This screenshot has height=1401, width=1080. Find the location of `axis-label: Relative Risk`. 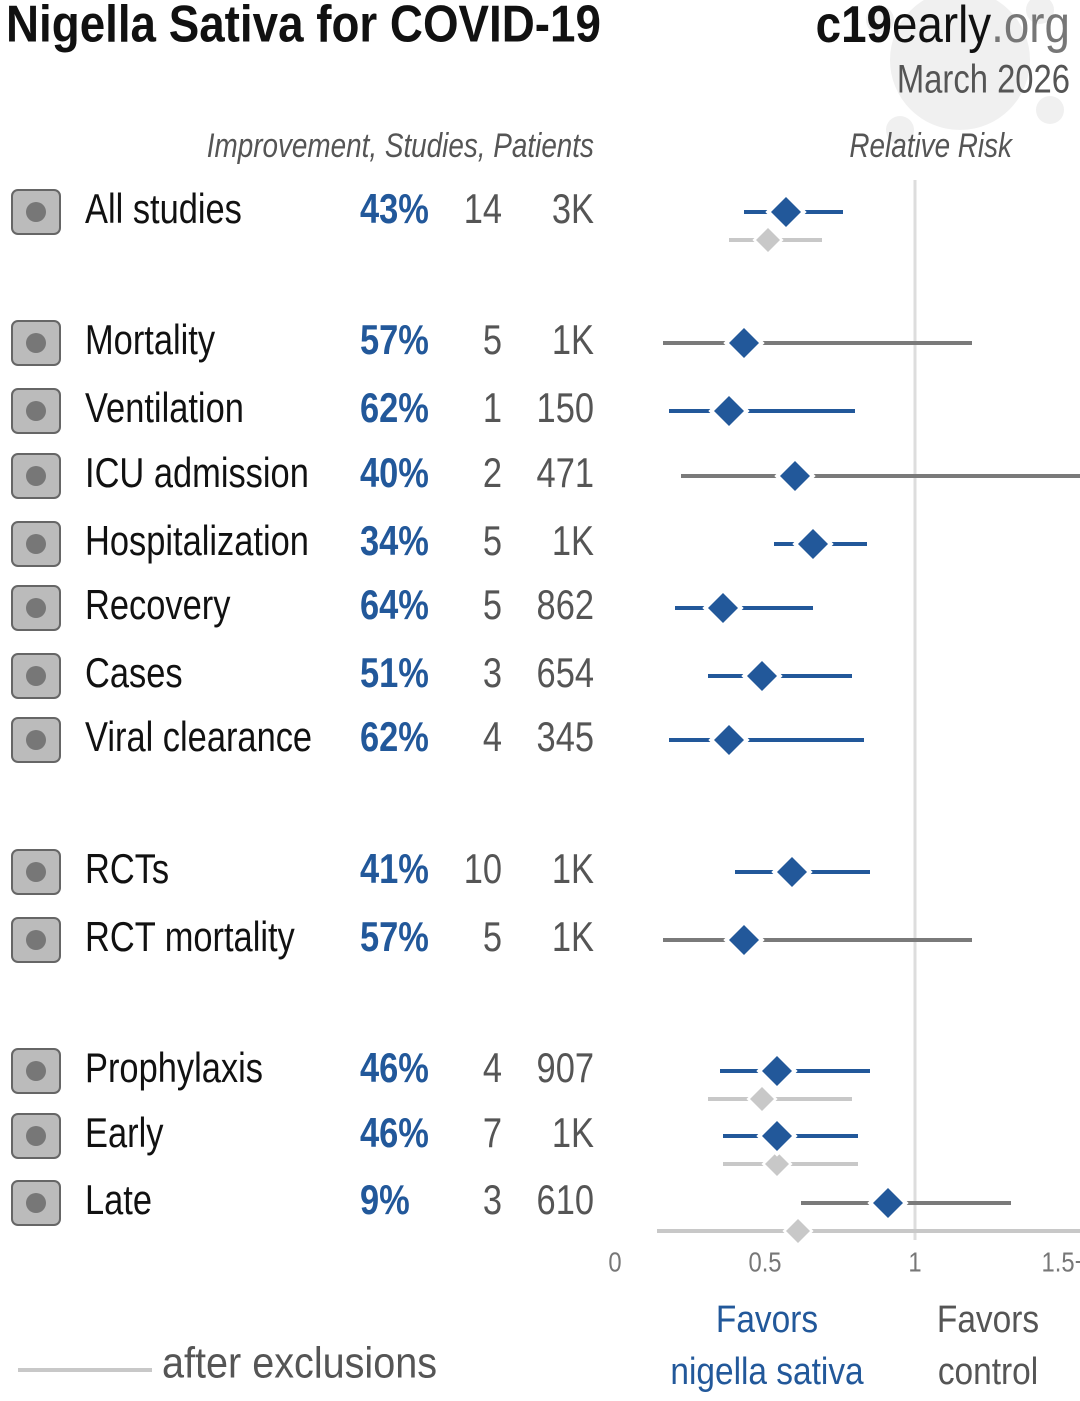

axis-label: Relative Risk is located at coordinates (931, 145).